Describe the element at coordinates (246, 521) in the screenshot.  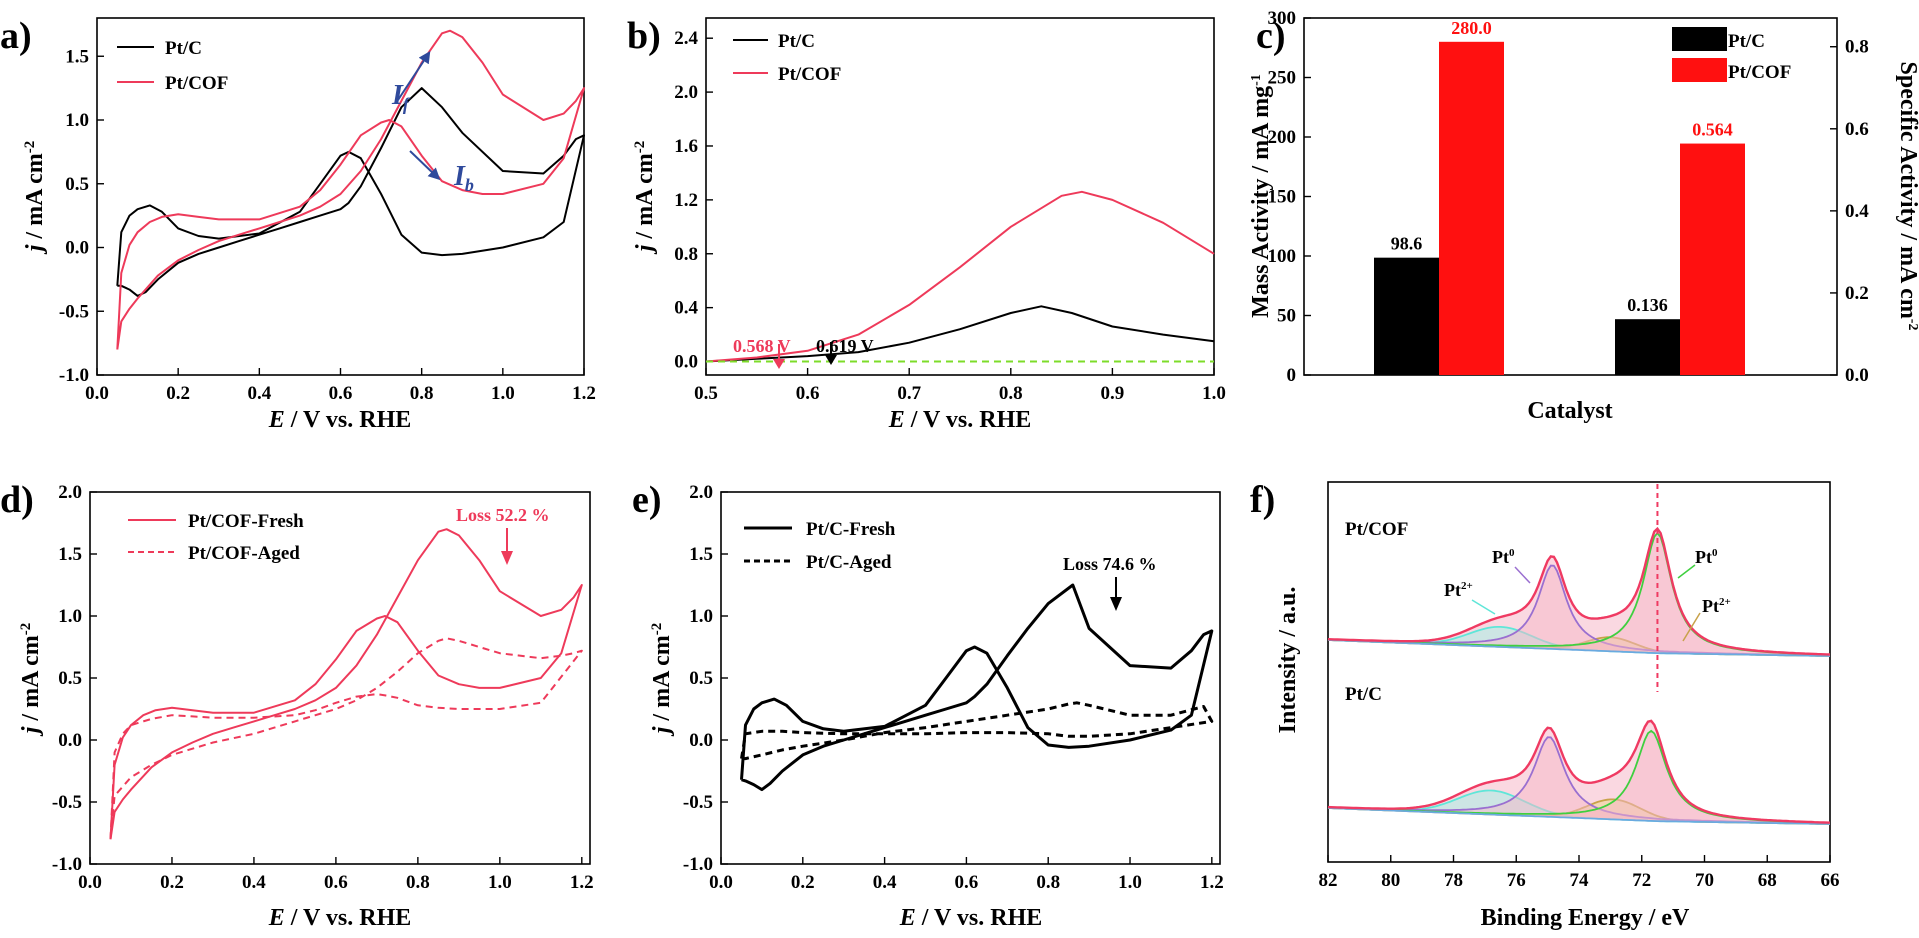
I see `legend-label-fresh: Pt/COF-Fresh` at that location.